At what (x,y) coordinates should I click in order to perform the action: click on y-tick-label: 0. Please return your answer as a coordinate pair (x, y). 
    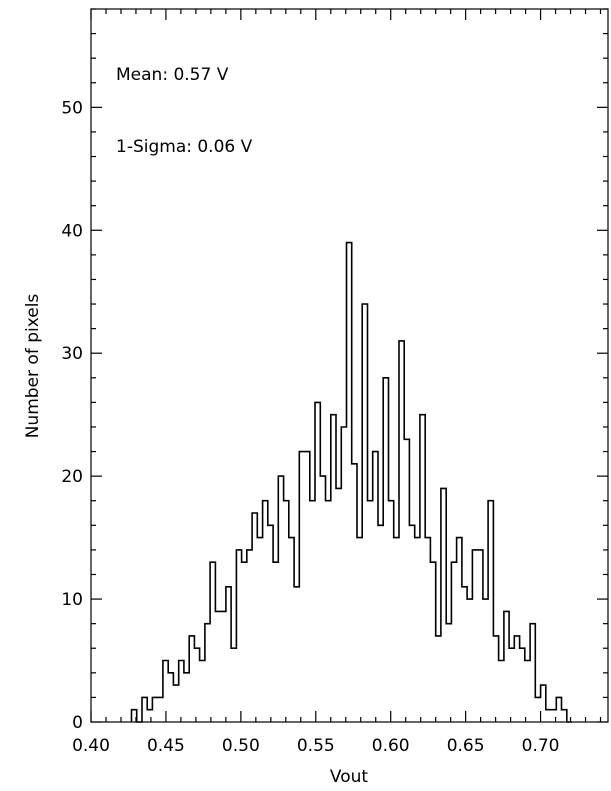
    Looking at the image, I should click on (77, 723).